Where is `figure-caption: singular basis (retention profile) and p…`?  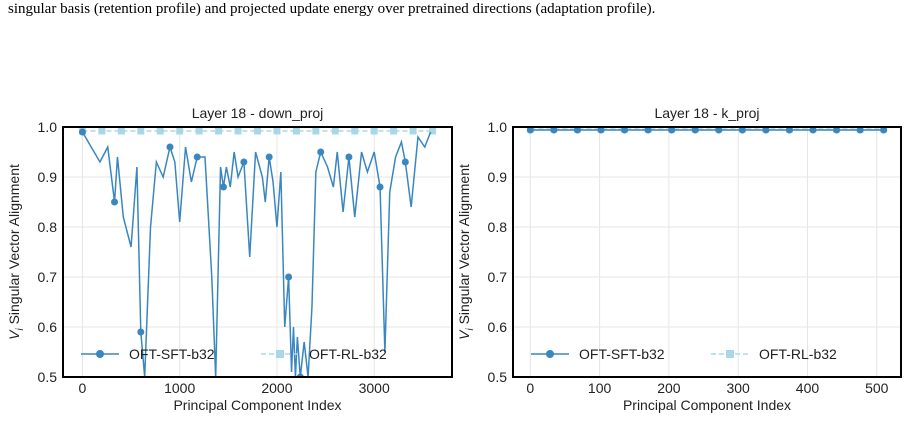
figure-caption: singular basis (retention profile) and p… is located at coordinates (332, 9).